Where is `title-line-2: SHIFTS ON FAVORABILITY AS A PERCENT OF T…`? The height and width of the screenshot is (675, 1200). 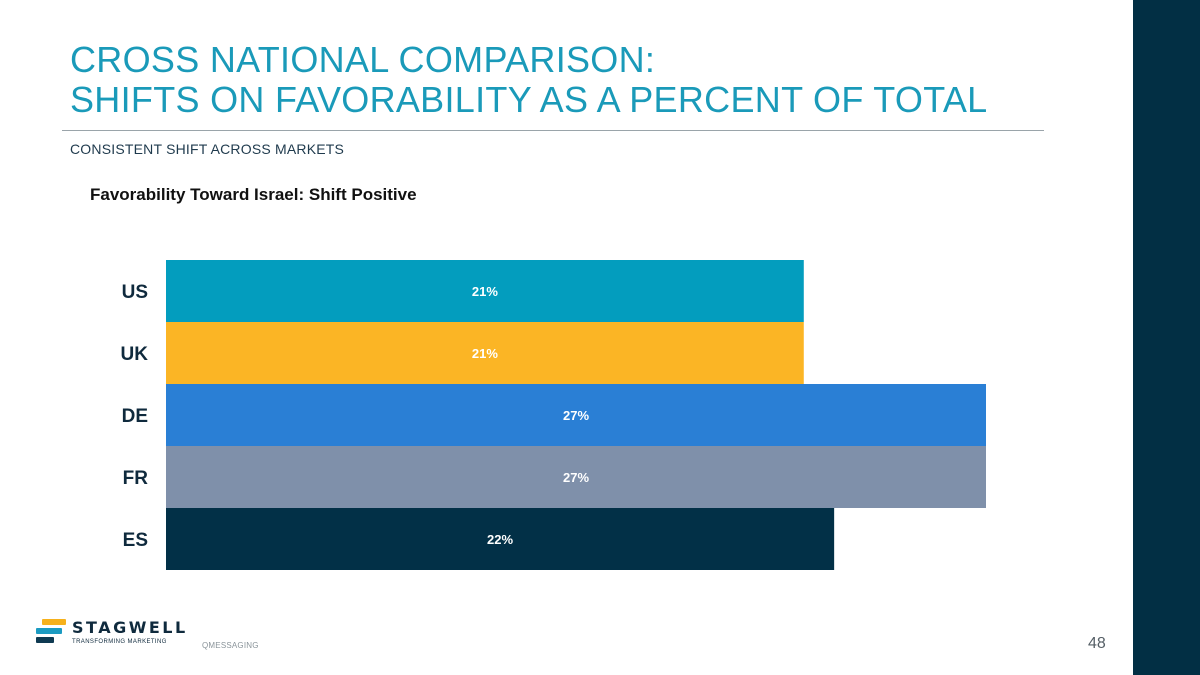 title-line-2: SHIFTS ON FAVORABILITY AS A PERCENT OF T… is located at coordinates (529, 99).